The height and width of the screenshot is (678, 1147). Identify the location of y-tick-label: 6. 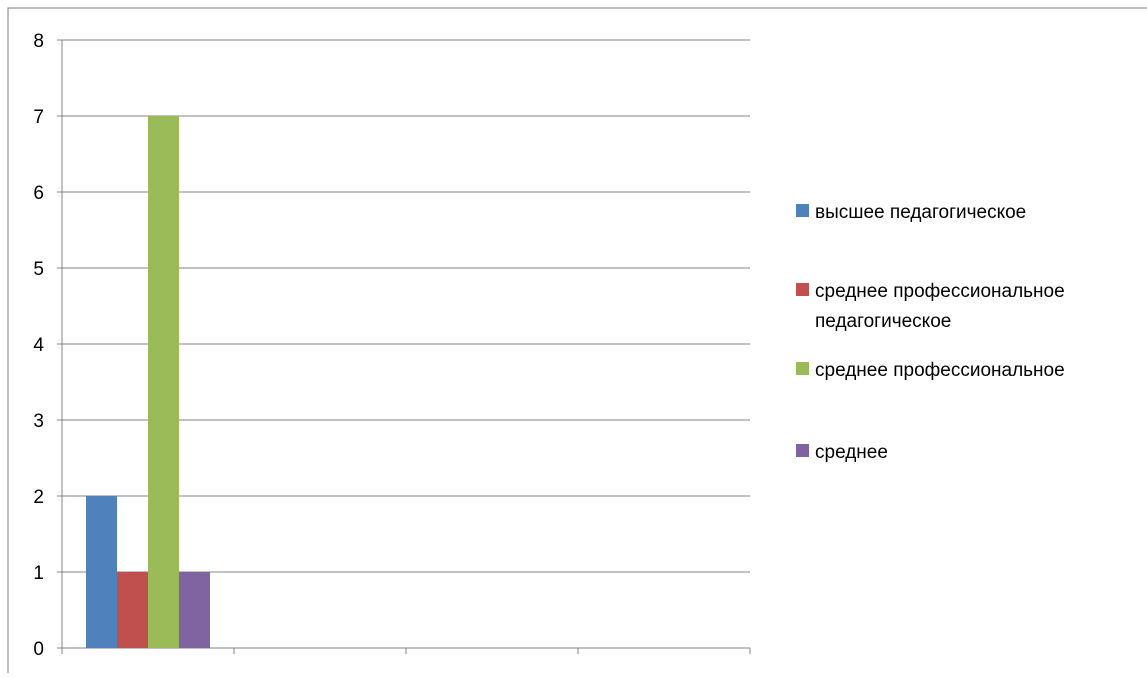
(38, 193).